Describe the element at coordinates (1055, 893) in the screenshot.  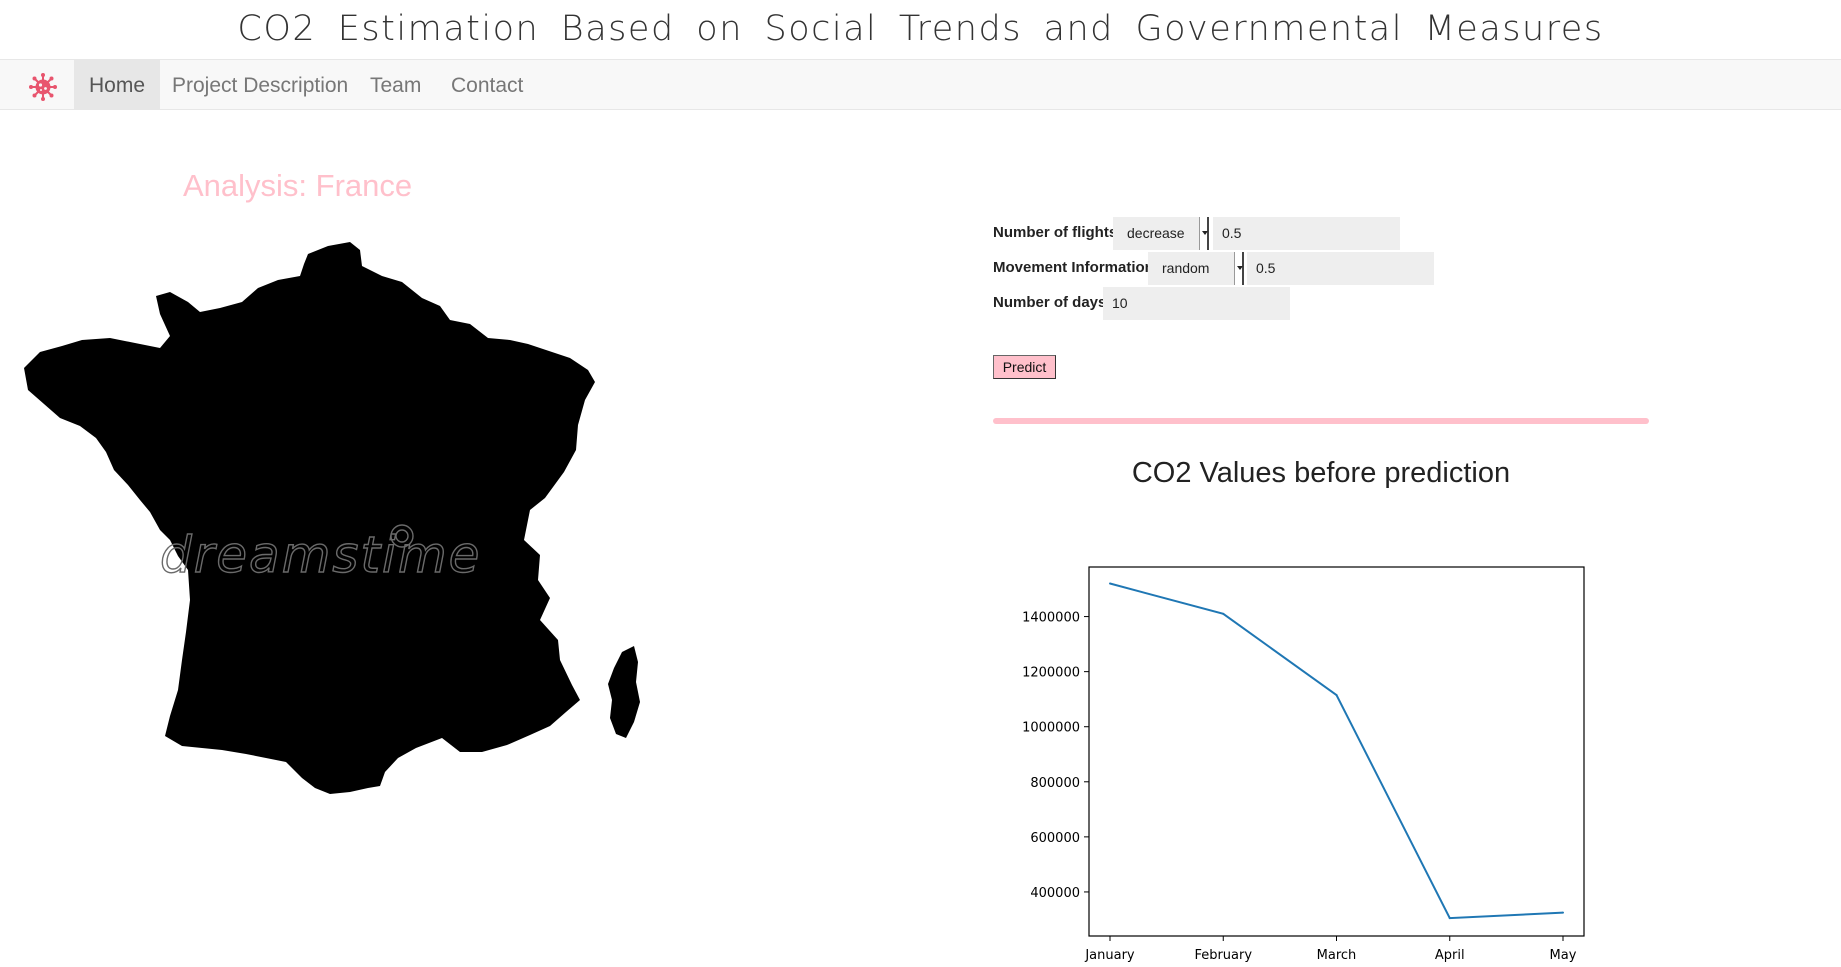
I see `y-tick-label: 400000` at that location.